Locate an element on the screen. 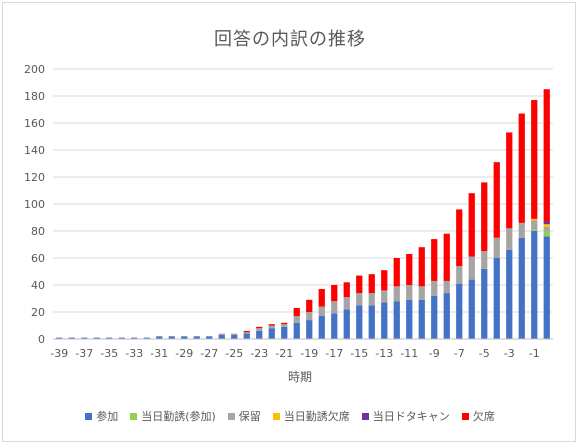  x-tick-label: -39 is located at coordinates (59, 353).